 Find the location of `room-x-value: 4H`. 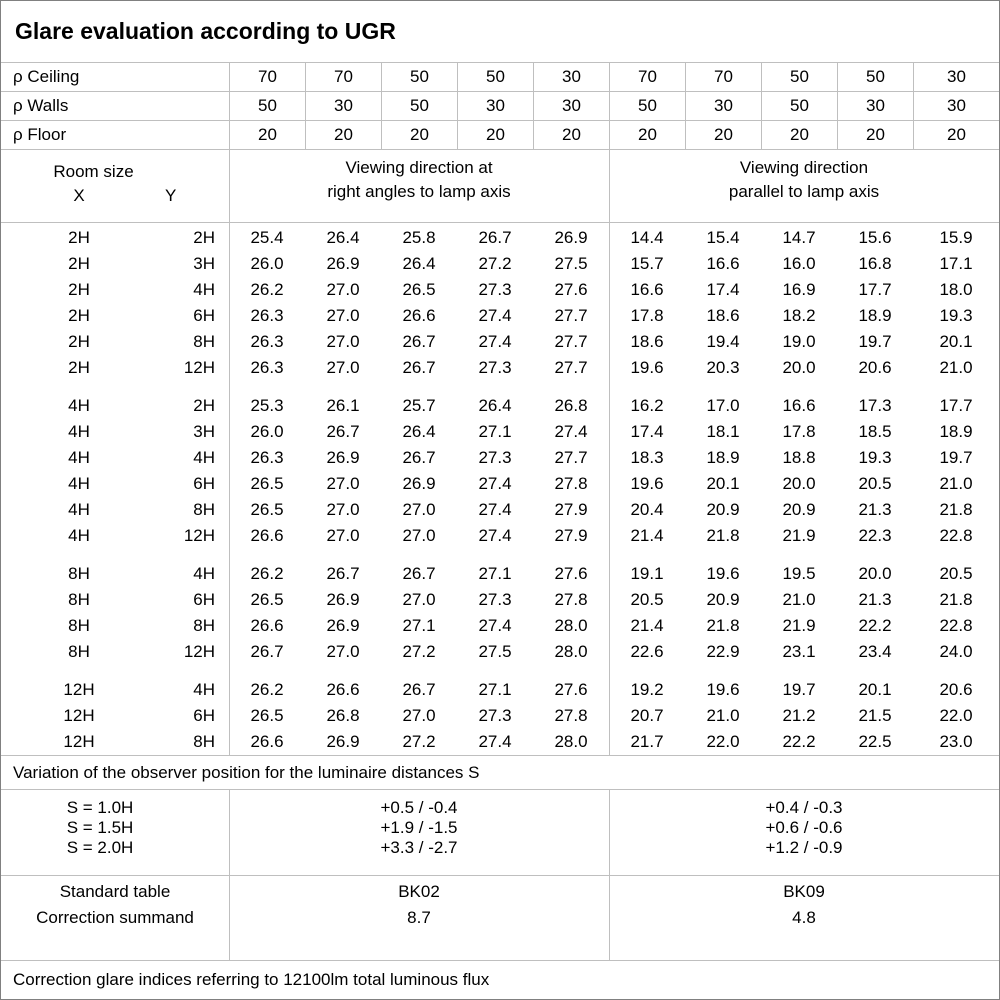

room-x-value: 4H is located at coordinates (79, 405).